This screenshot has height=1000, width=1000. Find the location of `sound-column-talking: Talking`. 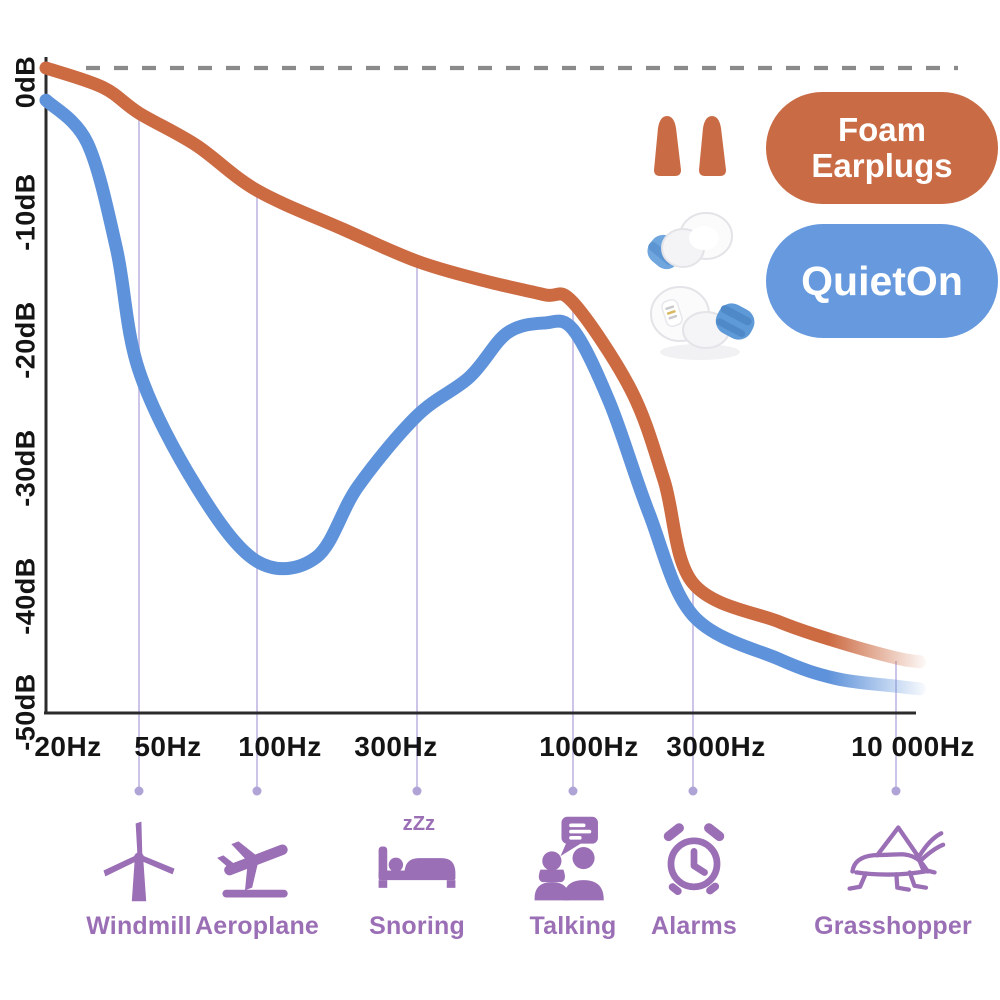

sound-column-talking: Talking is located at coordinates (573, 876).